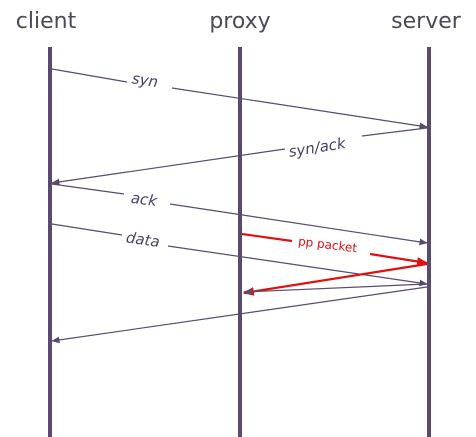 The image size is (476, 437). What do you see at coordinates (299, 108) in the screenshot?
I see `syn-arrow` at bounding box center [299, 108].